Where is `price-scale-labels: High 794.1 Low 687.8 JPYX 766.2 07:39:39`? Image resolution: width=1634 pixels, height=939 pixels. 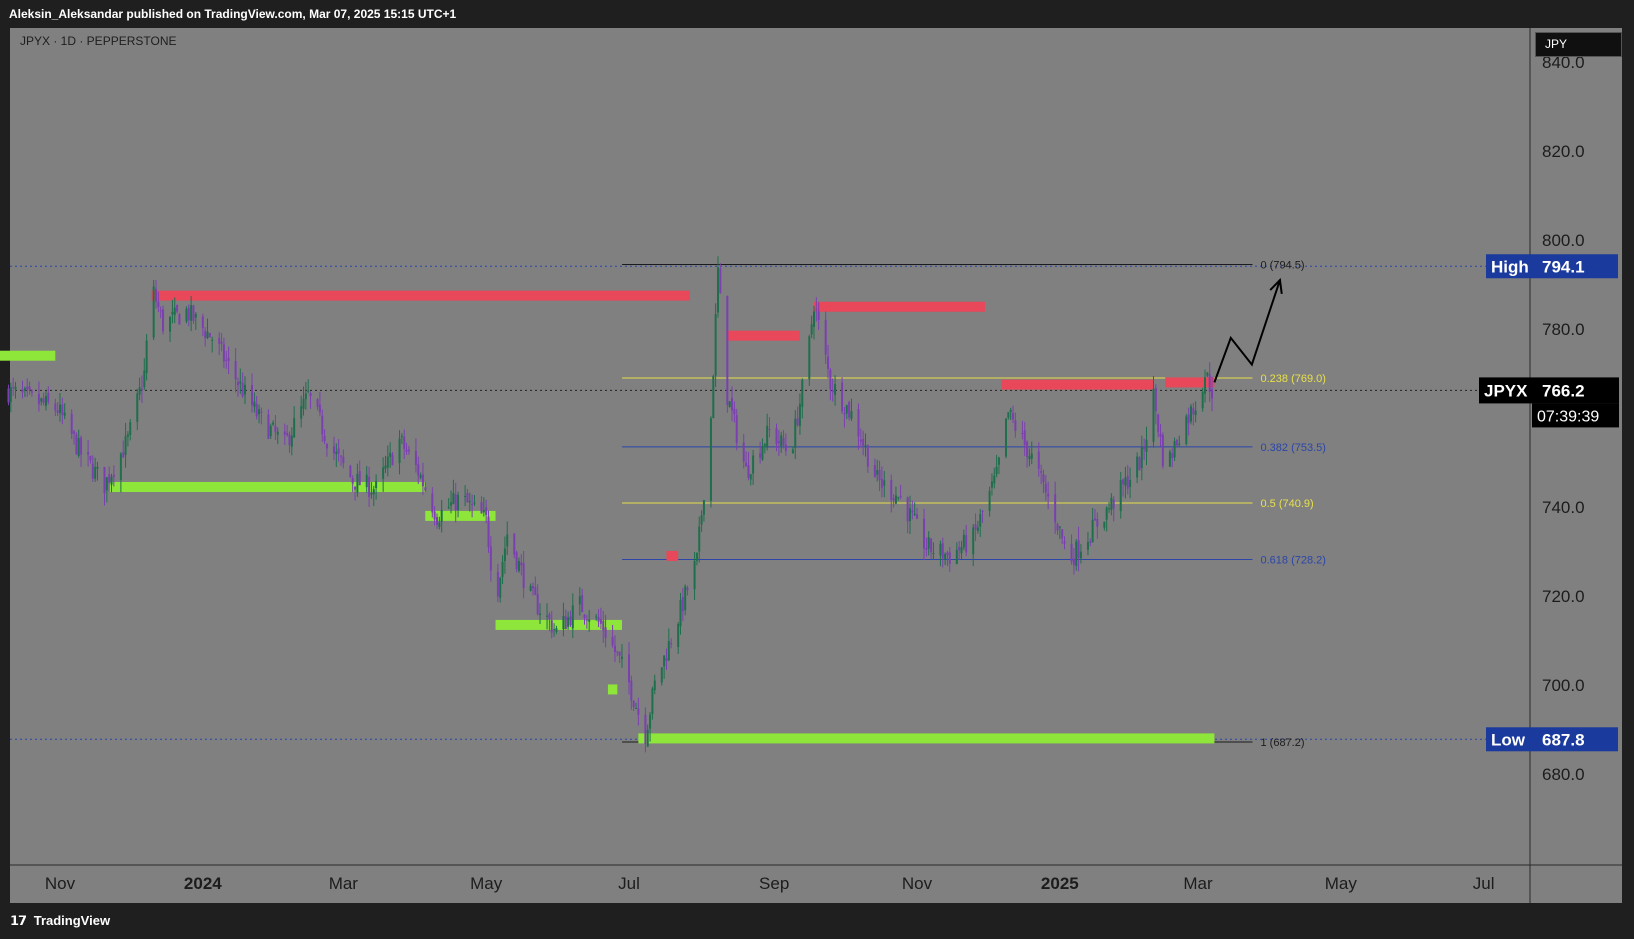
price-scale-labels: High 794.1 Low 687.8 JPYX 766.2 07:39:39 is located at coordinates (1549, 503).